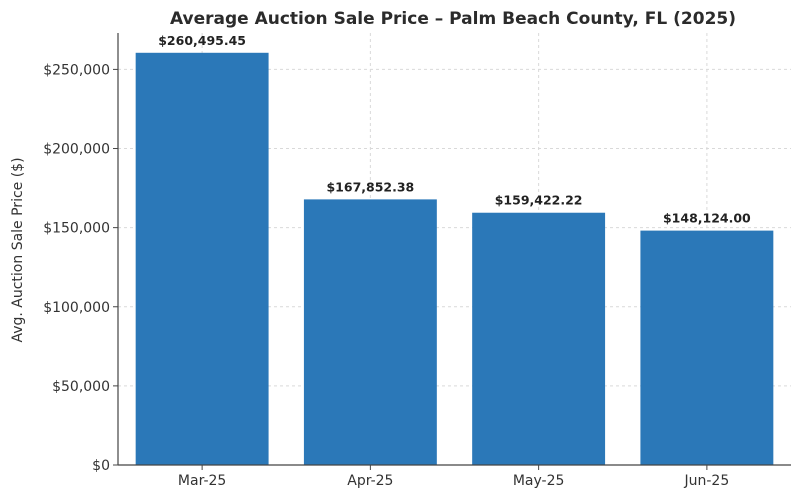 The height and width of the screenshot is (497, 800). Describe the element at coordinates (76, 150) in the screenshot. I see `y-tick-label: $200,000` at that location.